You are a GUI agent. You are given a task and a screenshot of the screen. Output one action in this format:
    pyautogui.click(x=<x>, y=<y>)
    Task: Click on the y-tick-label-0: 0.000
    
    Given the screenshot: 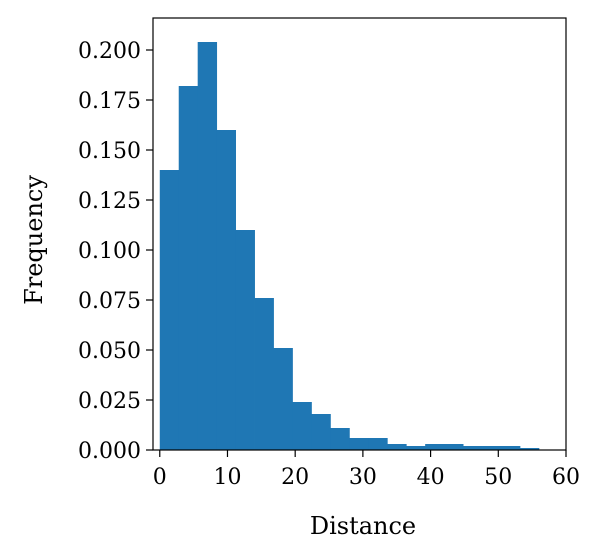 What is the action you would take?
    pyautogui.click(x=109, y=451)
    